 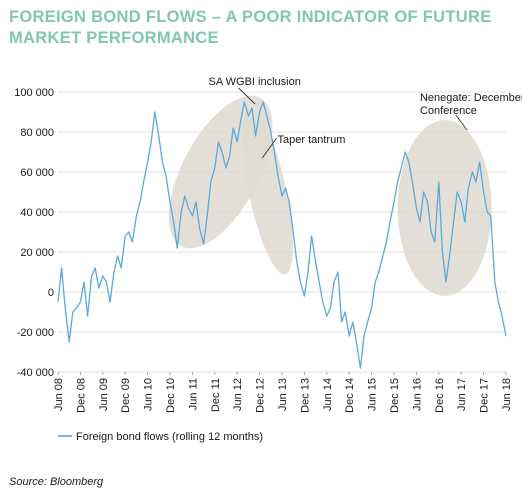 I want to click on y-tick-label: 40 000, so click(x=37, y=213).